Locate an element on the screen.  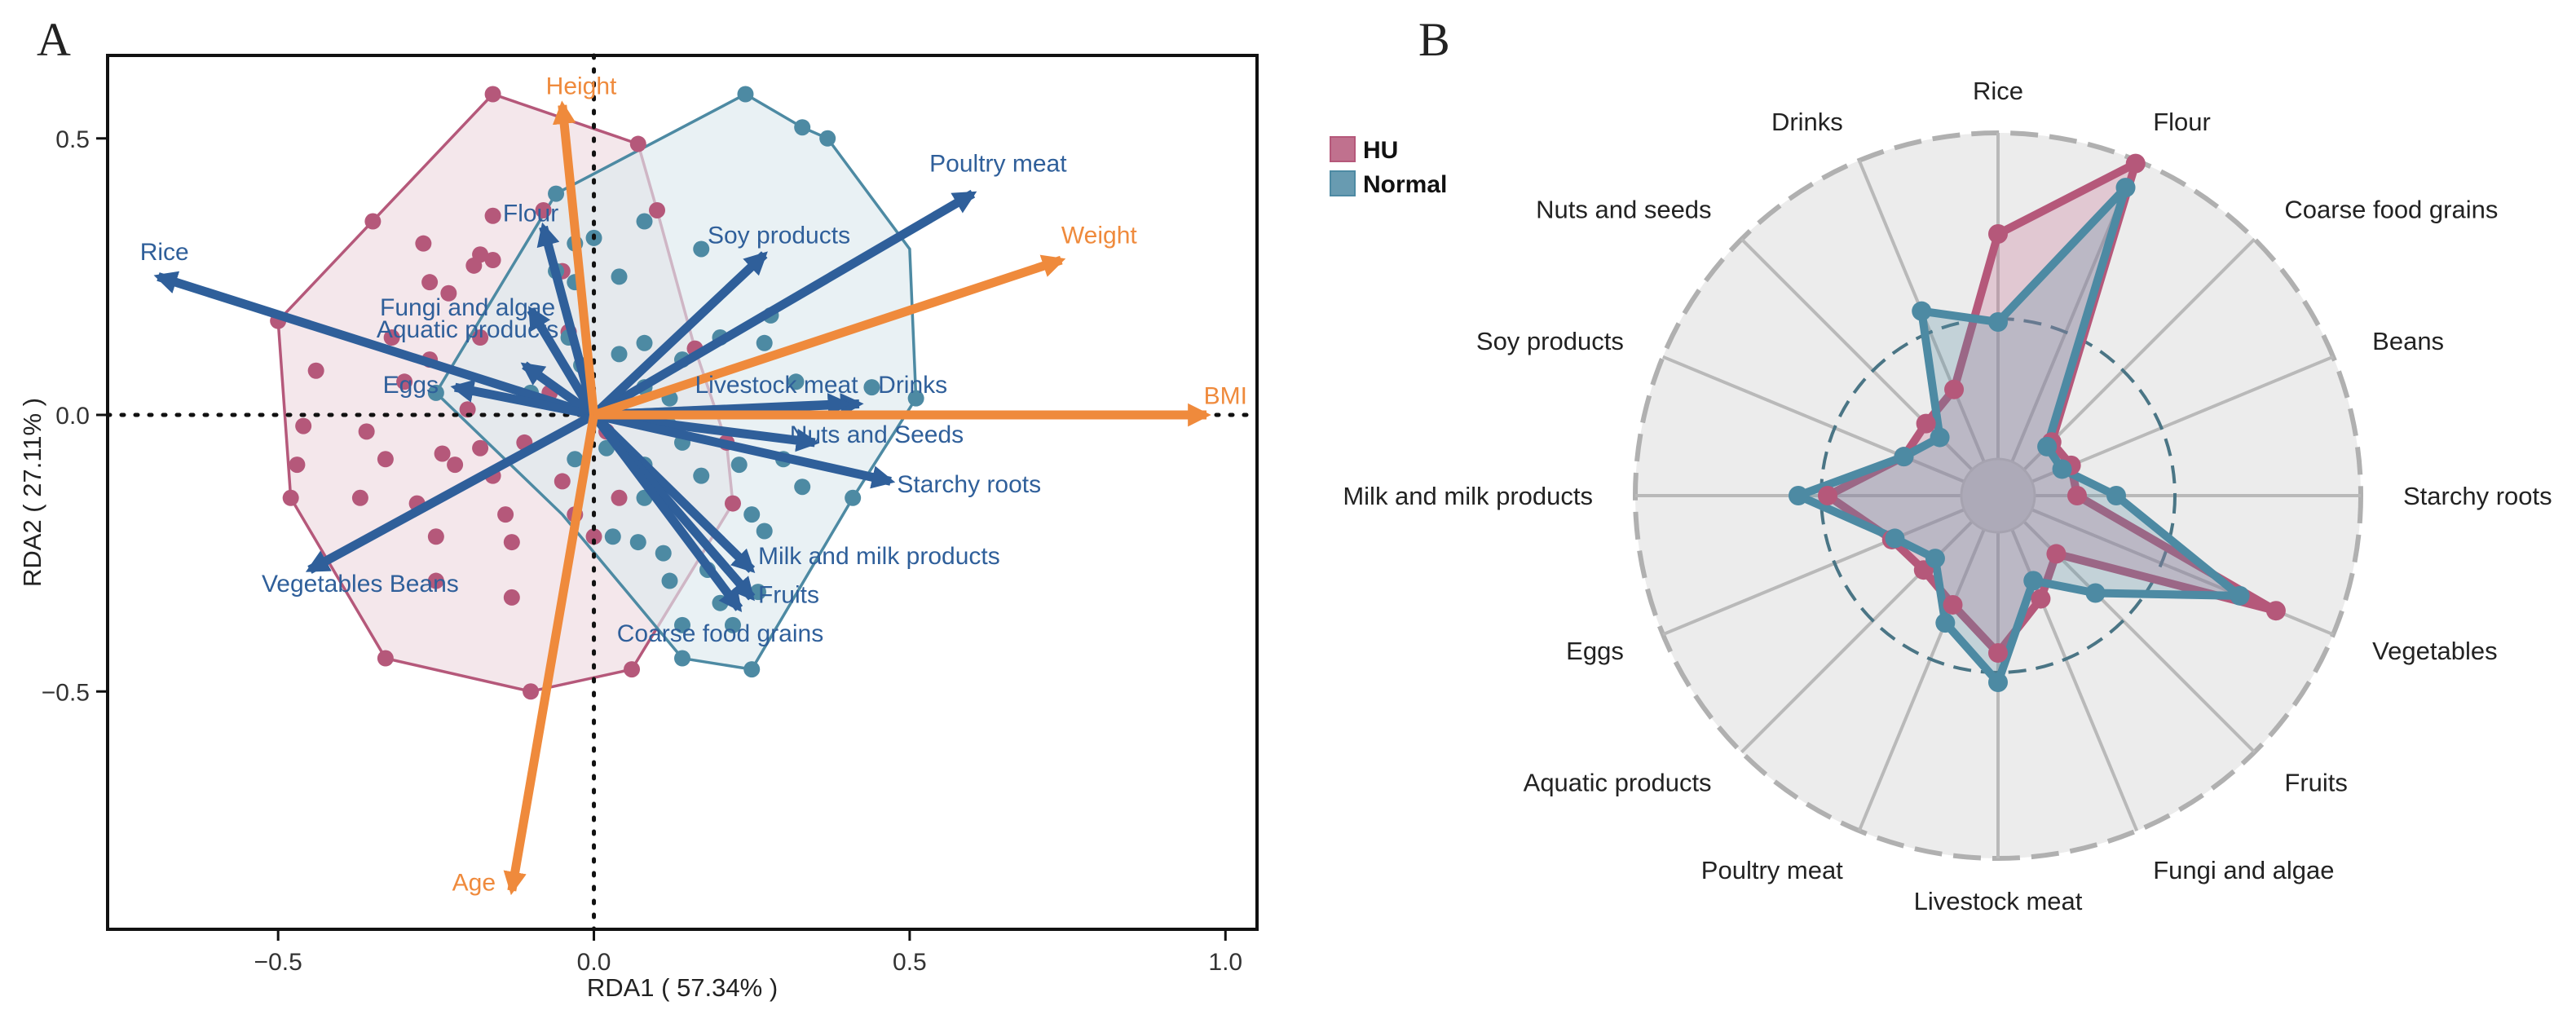
vector-label-livestock-meat: Livestock meat is located at coordinates (776, 385).